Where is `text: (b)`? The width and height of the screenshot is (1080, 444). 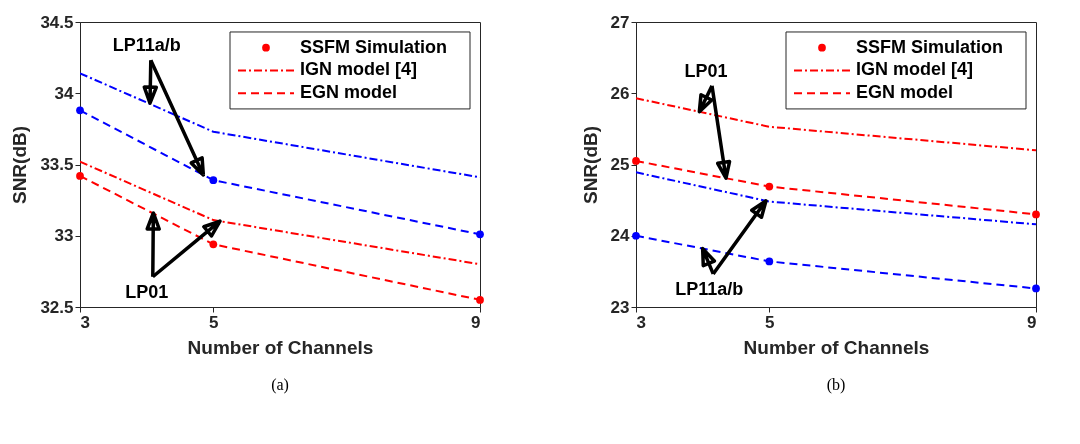 text: (b) is located at coordinates (836, 385).